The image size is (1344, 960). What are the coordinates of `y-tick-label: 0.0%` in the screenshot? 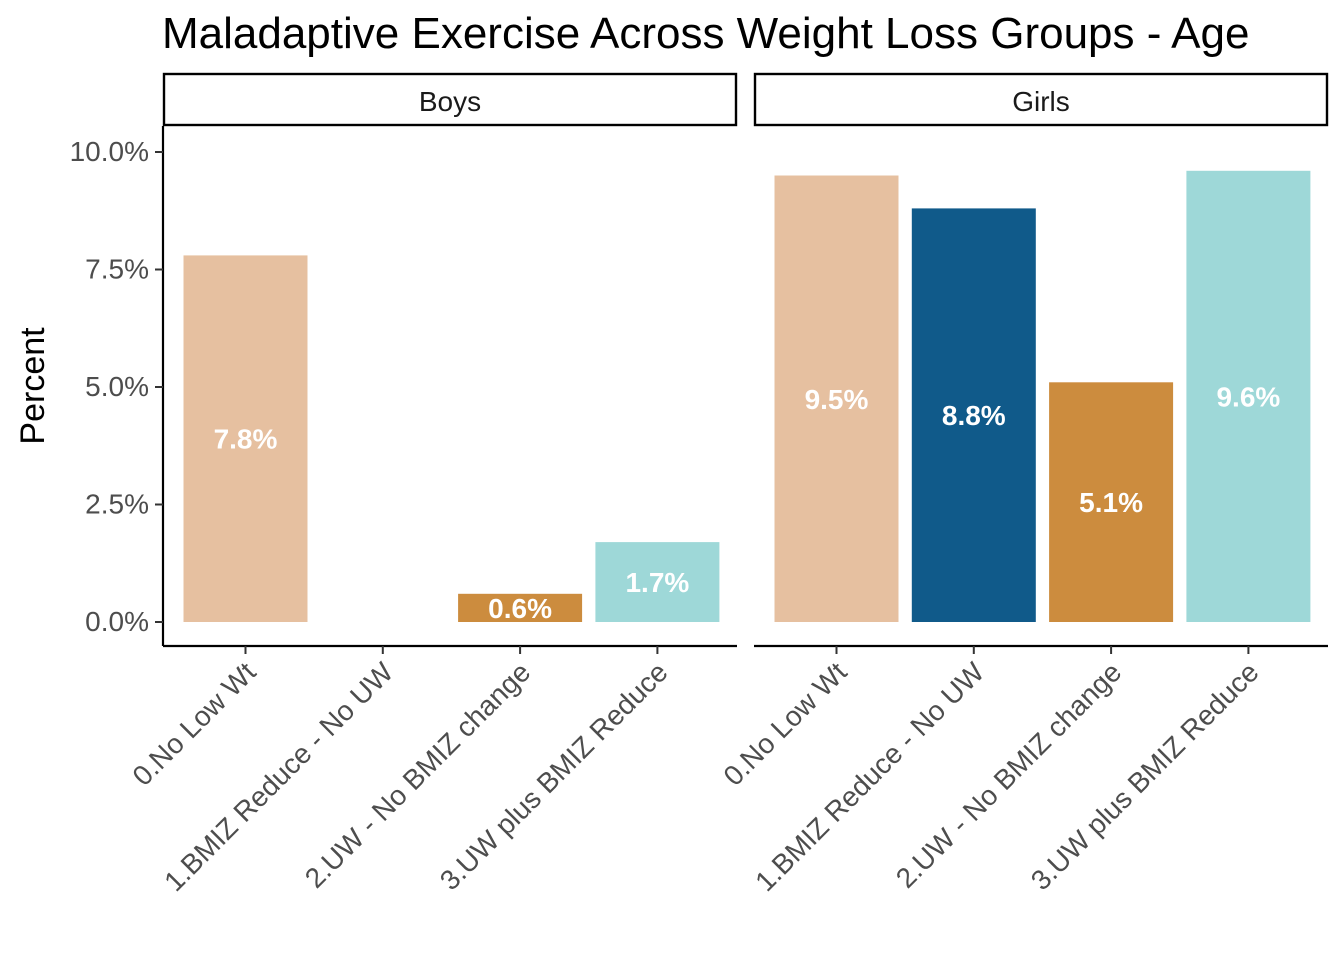 It's located at (117, 621).